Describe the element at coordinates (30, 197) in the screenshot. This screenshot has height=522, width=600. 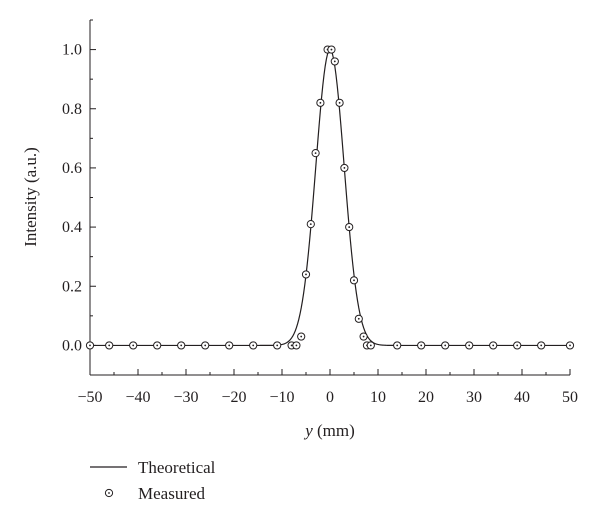
I see `y-axis-title: Intensity (a.u.)` at that location.